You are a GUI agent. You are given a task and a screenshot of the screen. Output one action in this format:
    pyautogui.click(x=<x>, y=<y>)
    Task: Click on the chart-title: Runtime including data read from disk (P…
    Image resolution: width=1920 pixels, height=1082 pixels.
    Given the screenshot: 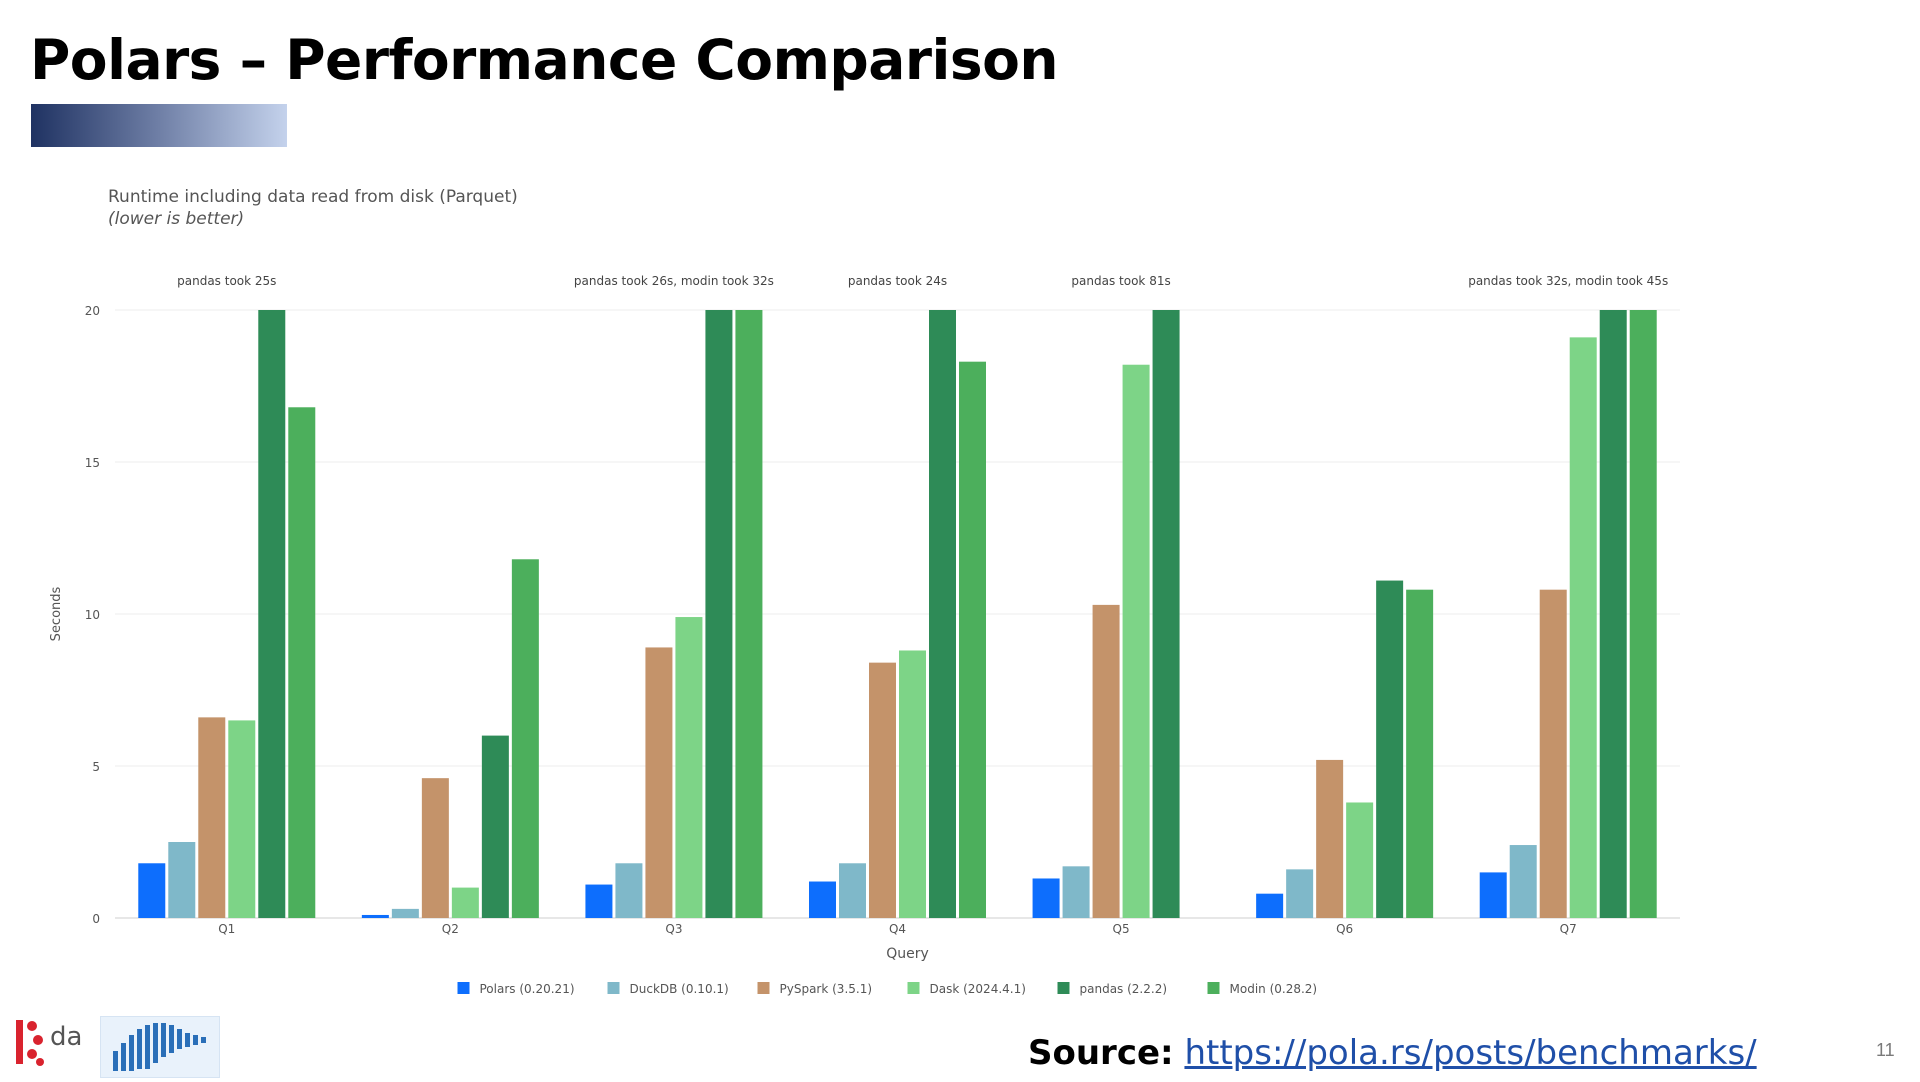 What is the action you would take?
    pyautogui.click(x=313, y=197)
    